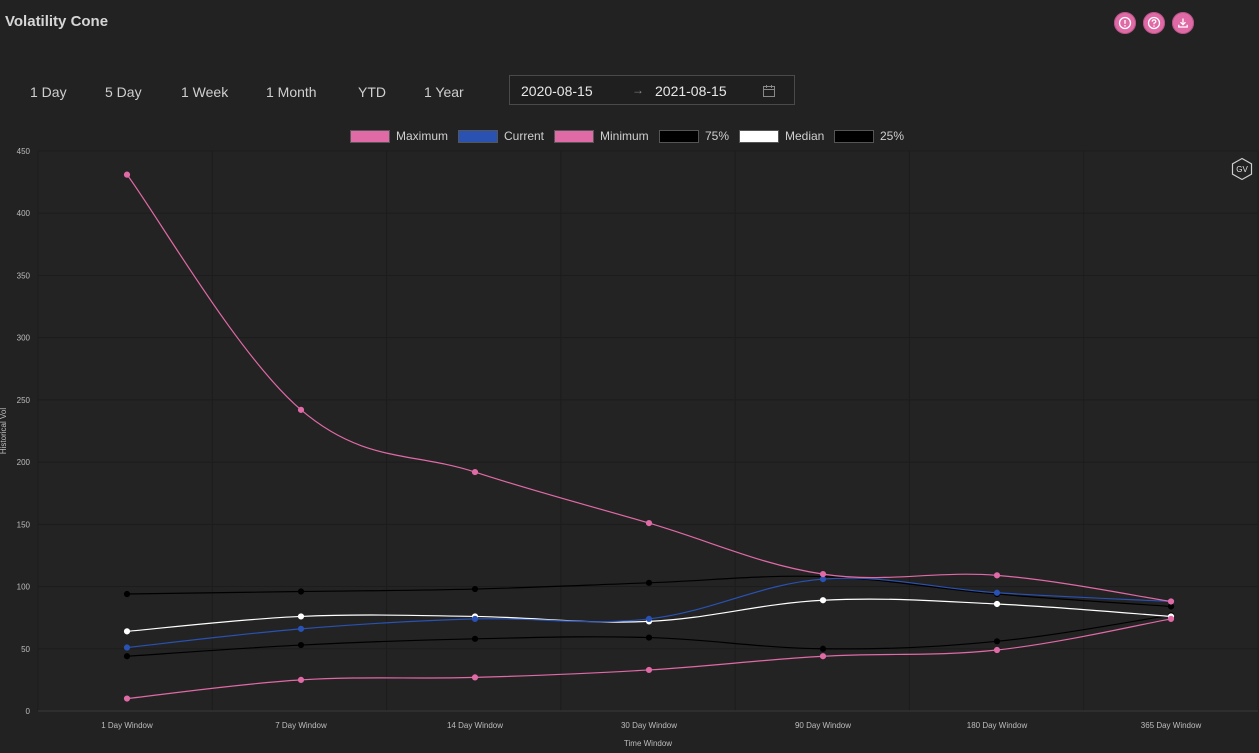 The image size is (1259, 753). What do you see at coordinates (444, 92) in the screenshot?
I see `period-1-year: 1 Year` at bounding box center [444, 92].